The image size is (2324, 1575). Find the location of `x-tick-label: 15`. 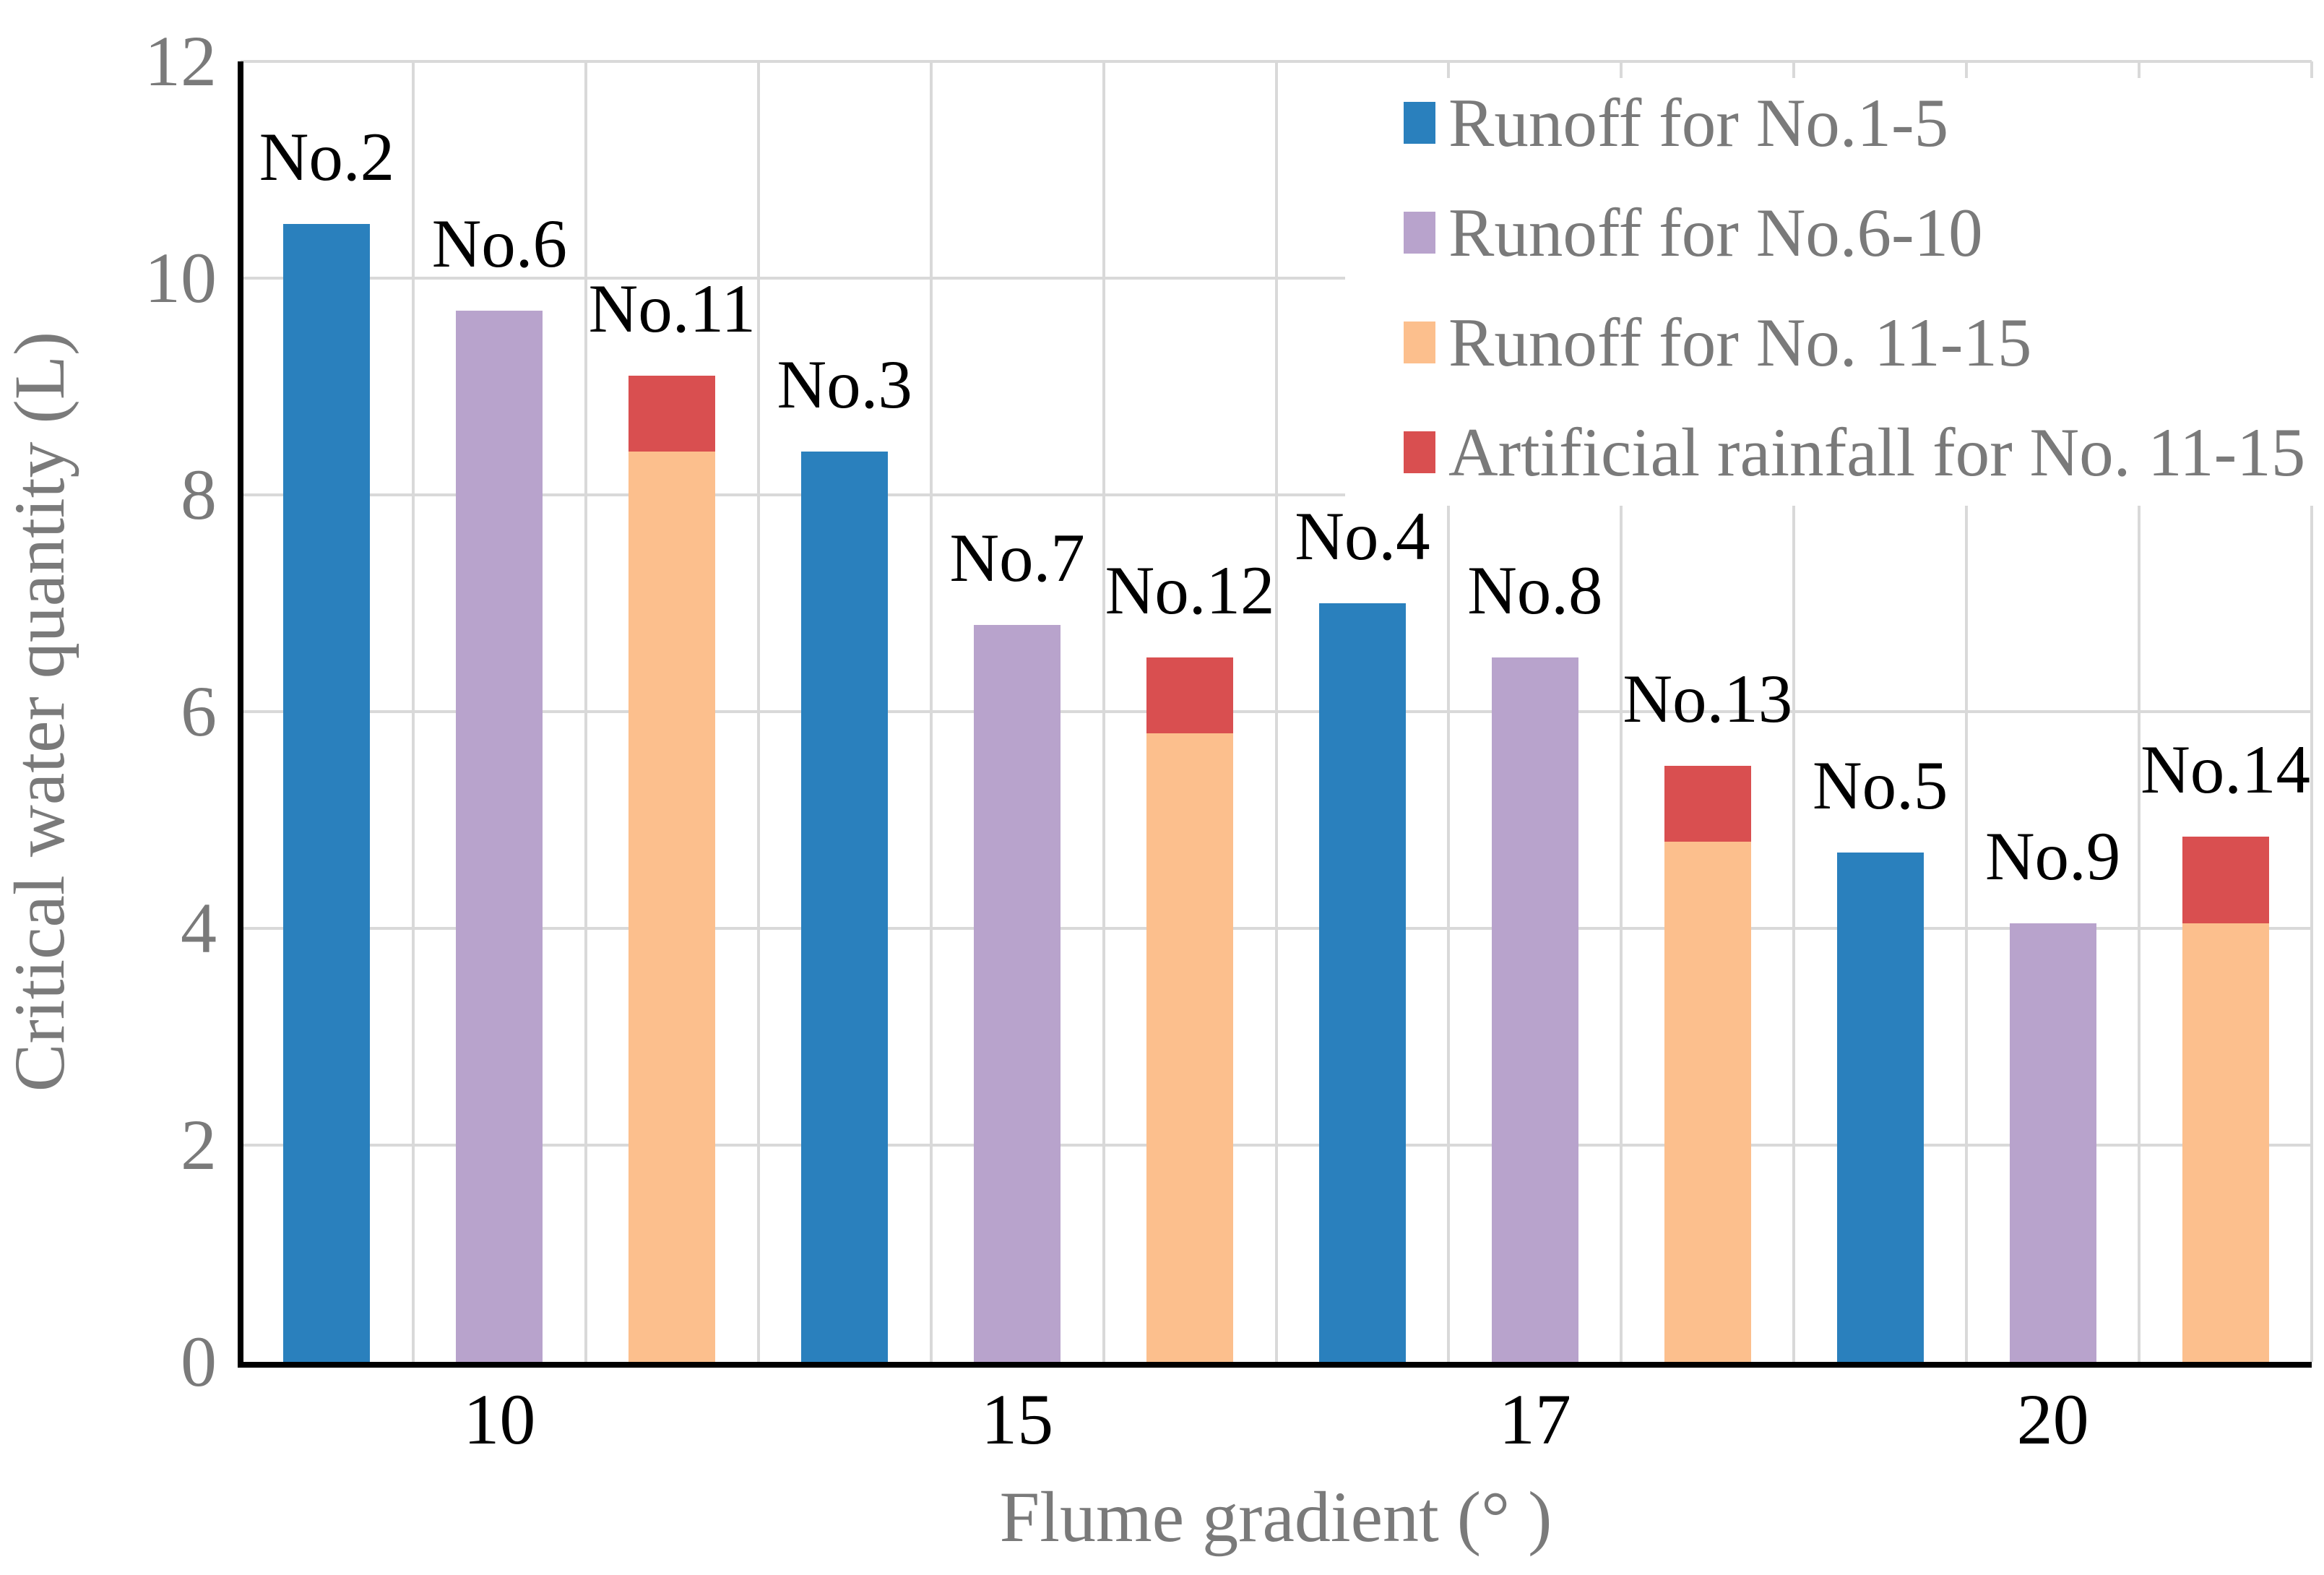

x-tick-label: 15 is located at coordinates (1017, 1419).